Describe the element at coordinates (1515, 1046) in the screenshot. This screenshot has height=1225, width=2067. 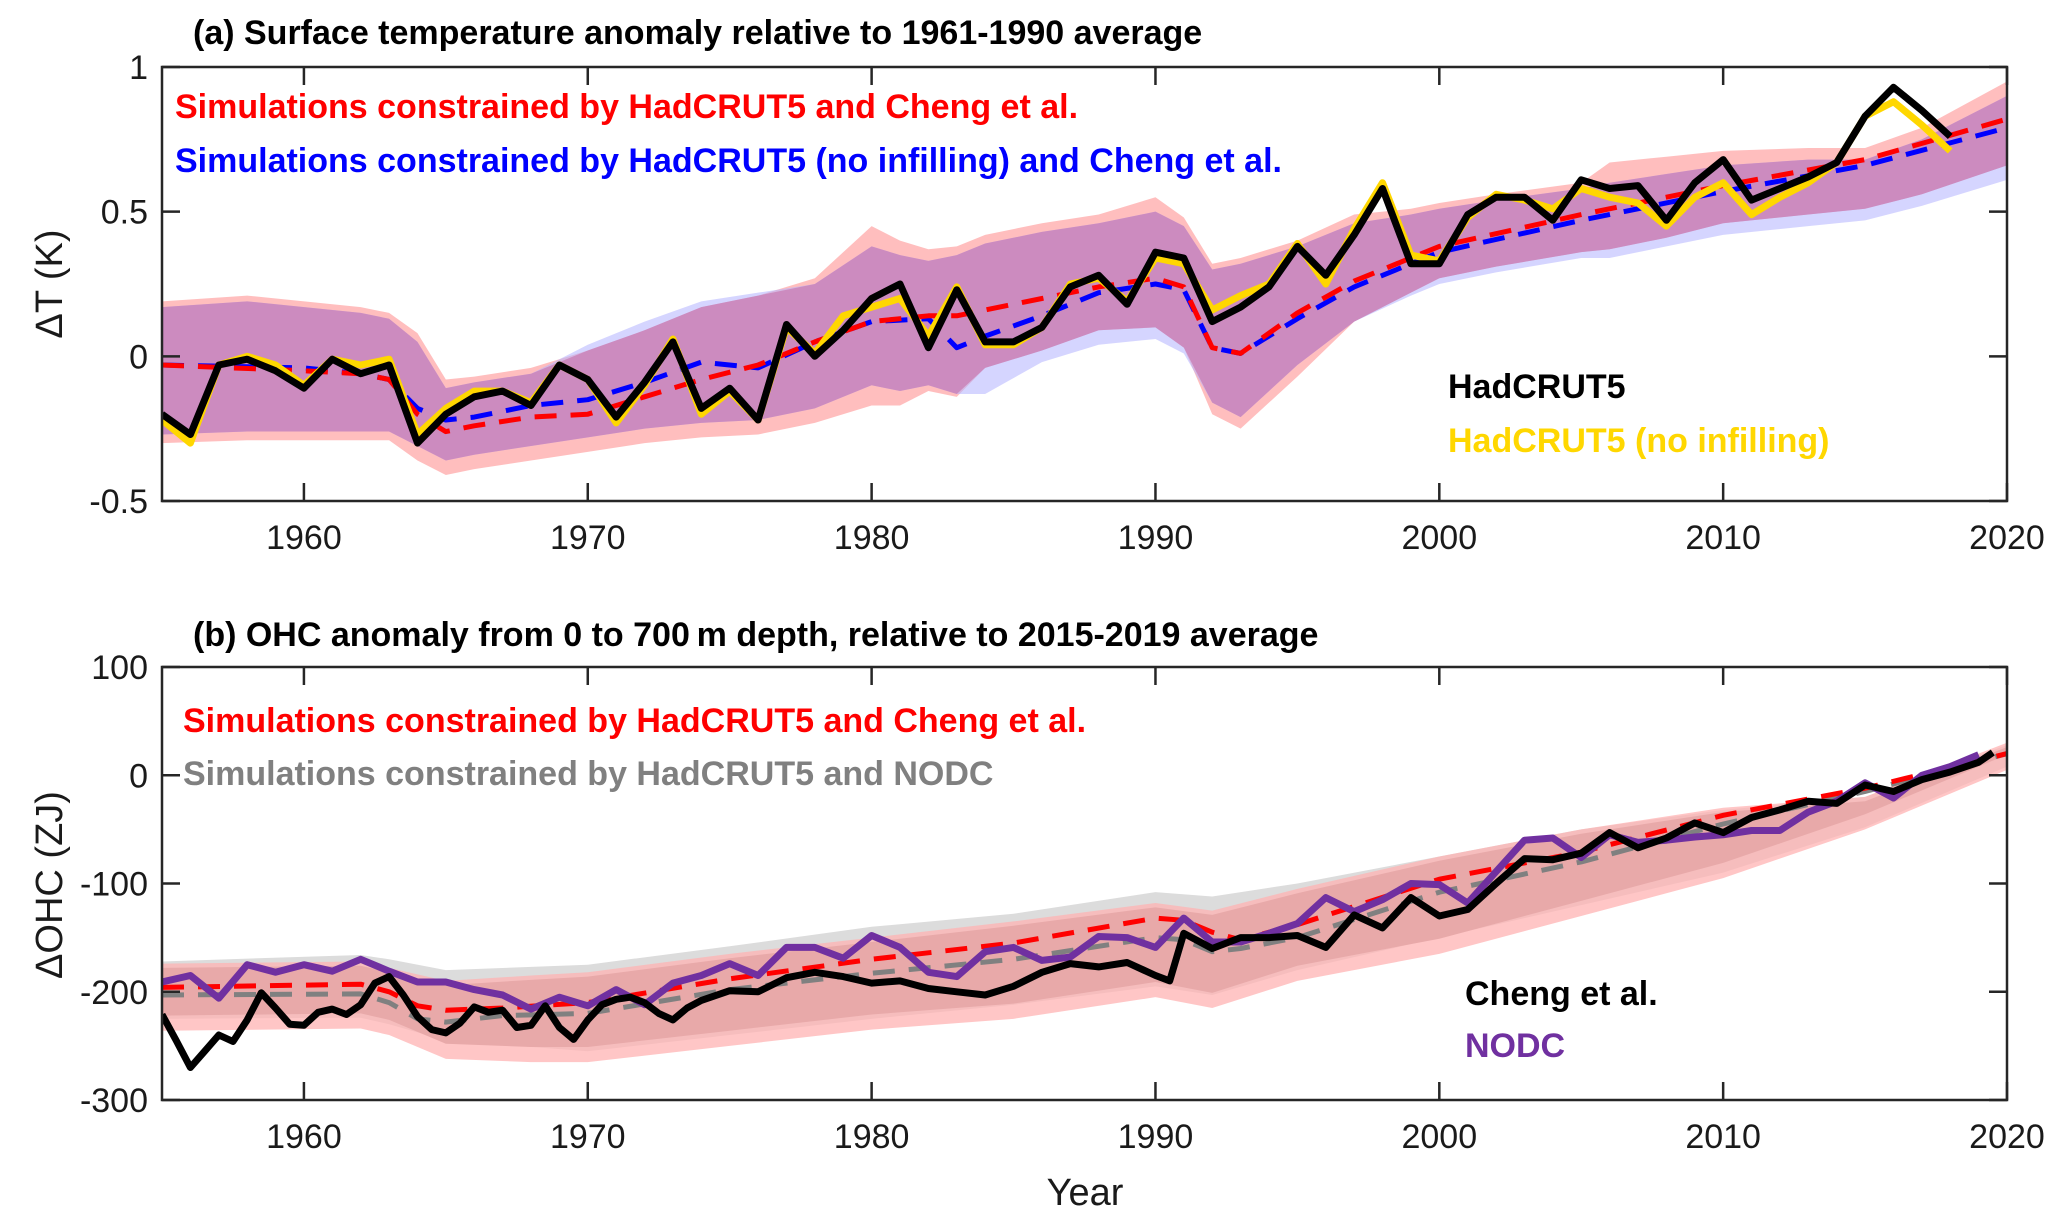
I see `panel-b-legend-nodc: NODC` at that location.